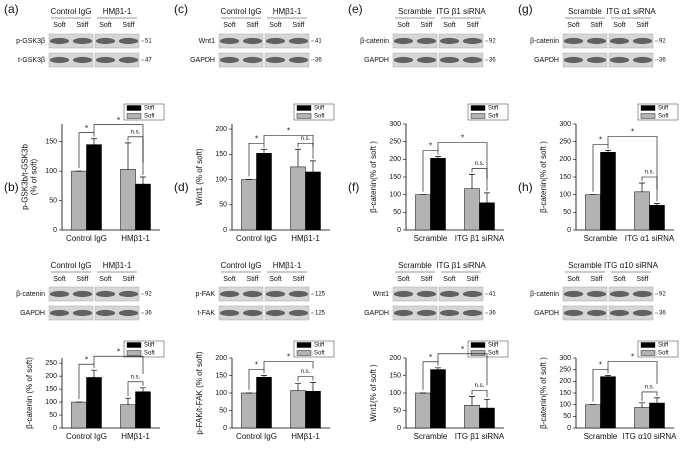  I want to click on y-tick-label: 100, so click(221, 393).